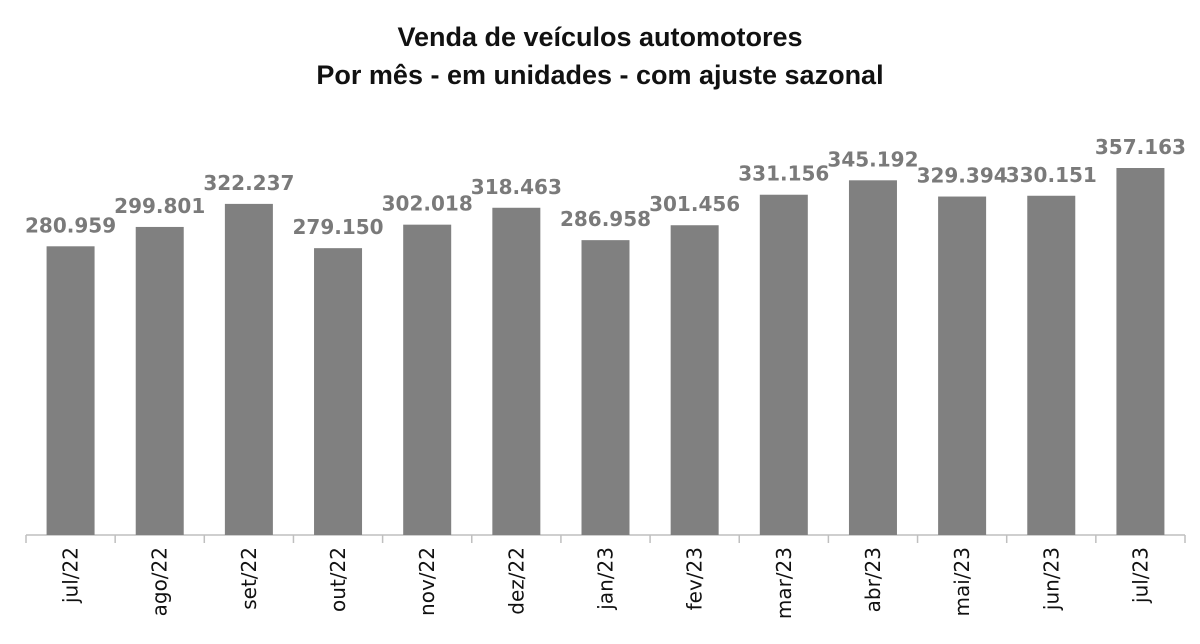 Image resolution: width=1200 pixels, height=644 pixels. What do you see at coordinates (605, 219) in the screenshot?
I see `data-label: 286.958` at bounding box center [605, 219].